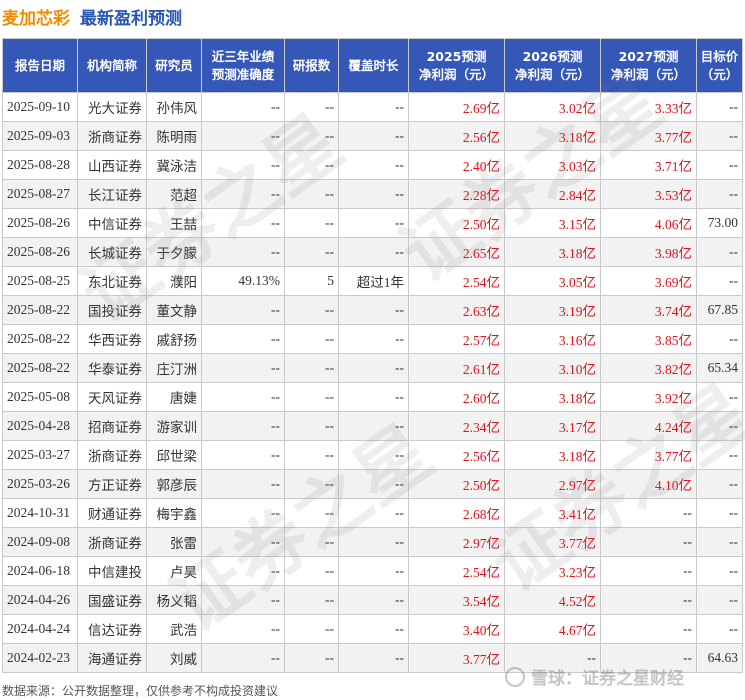 The width and height of the screenshot is (745, 700). I want to click on table-row: 2025-08-22 华西证券 戚舒扬 -- -- -- 2.57亿 3.16亿 3.85亿 --, so click(372, 339).